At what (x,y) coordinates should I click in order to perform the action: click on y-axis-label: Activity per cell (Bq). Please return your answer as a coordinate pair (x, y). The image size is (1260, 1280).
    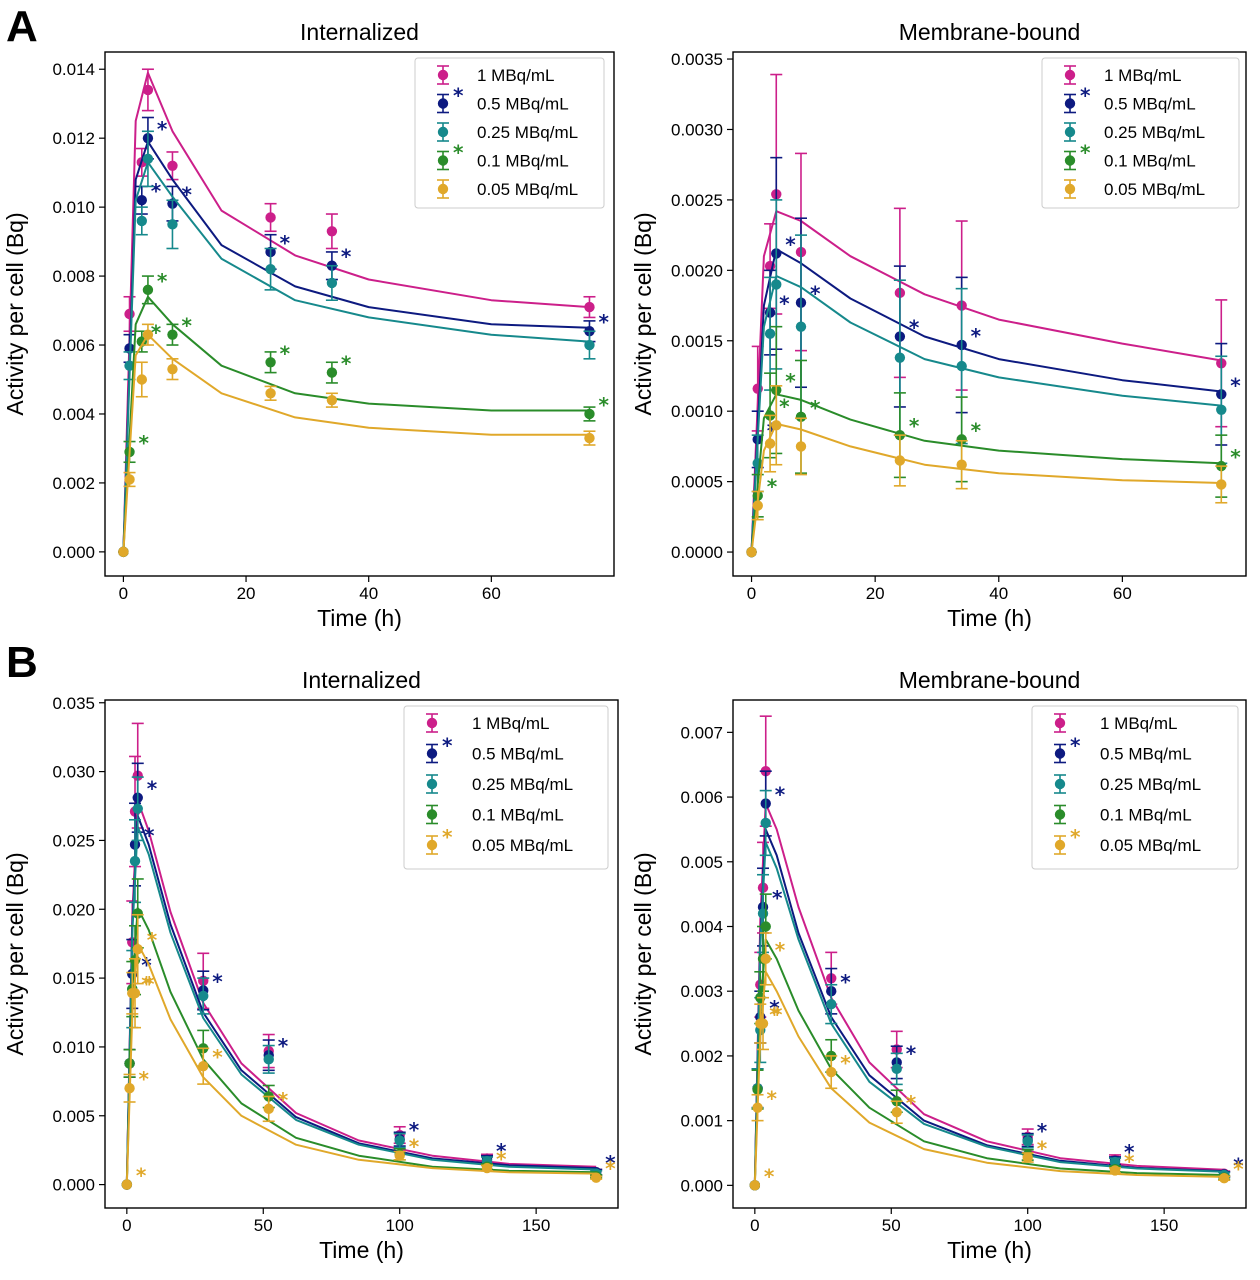
    Looking at the image, I should click on (15, 953).